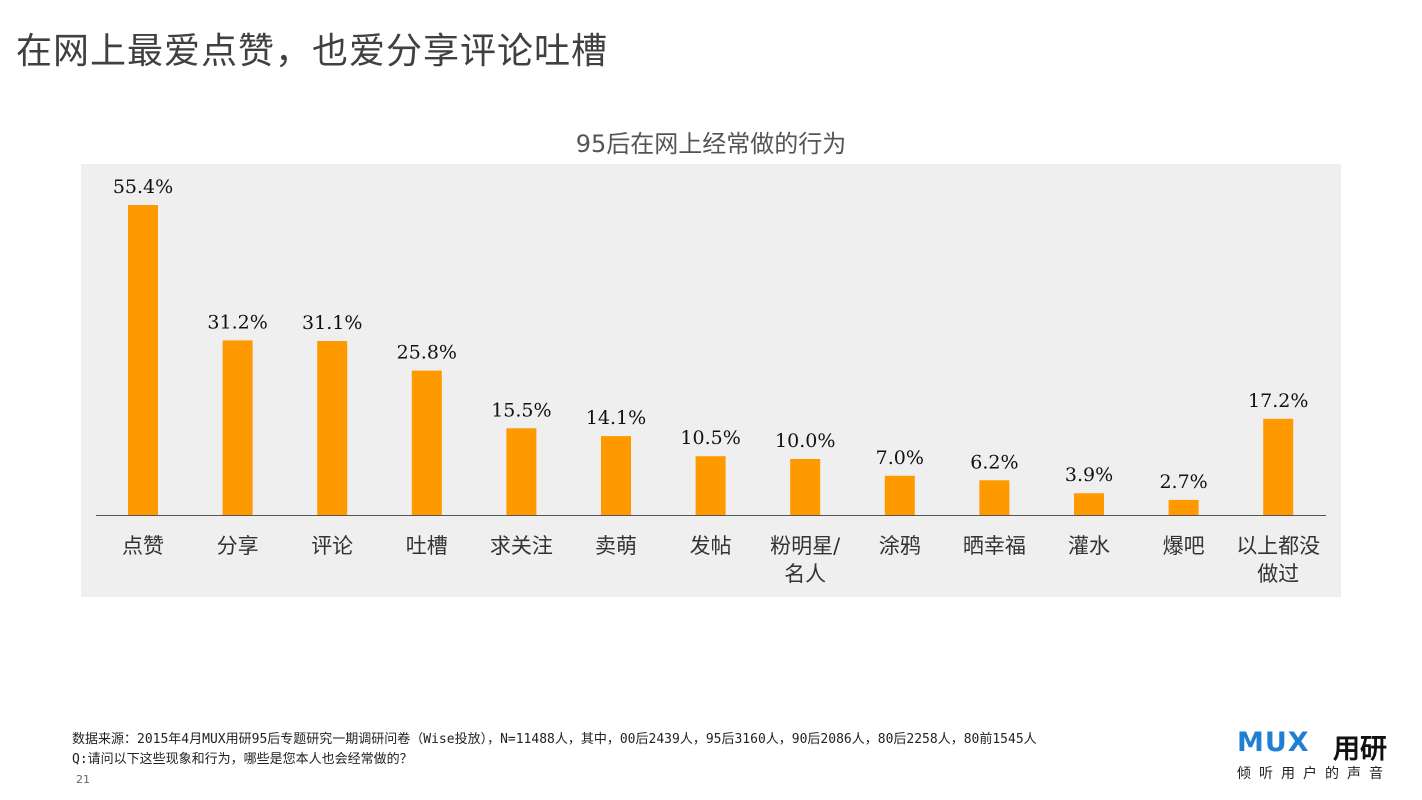 This screenshot has height=800, width=1422. Describe the element at coordinates (711, 144) in the screenshot. I see `chart-title: 95后在网上经常做的行为` at that location.